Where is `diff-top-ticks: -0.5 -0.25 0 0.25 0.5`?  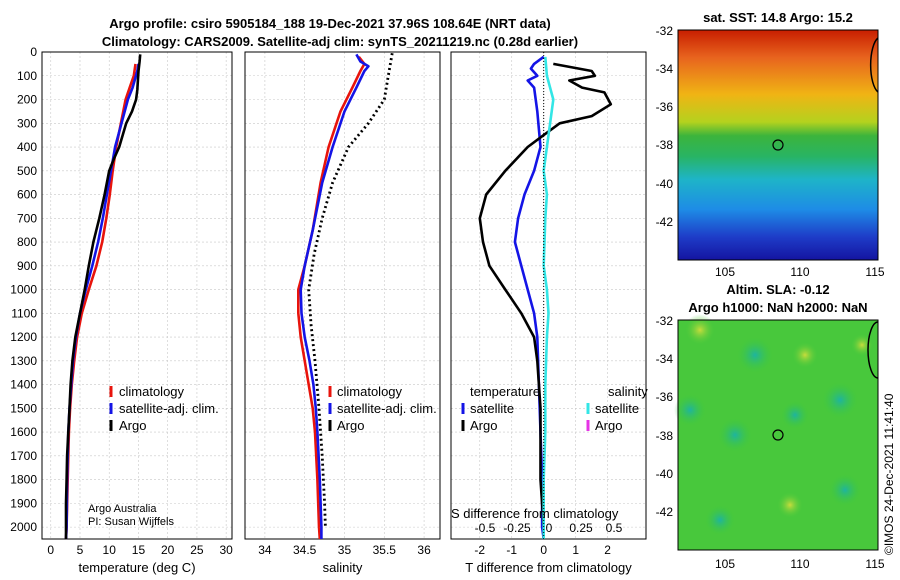 diff-top-ticks: -0.5 -0.25 0 0.25 0.5 is located at coordinates (549, 528).